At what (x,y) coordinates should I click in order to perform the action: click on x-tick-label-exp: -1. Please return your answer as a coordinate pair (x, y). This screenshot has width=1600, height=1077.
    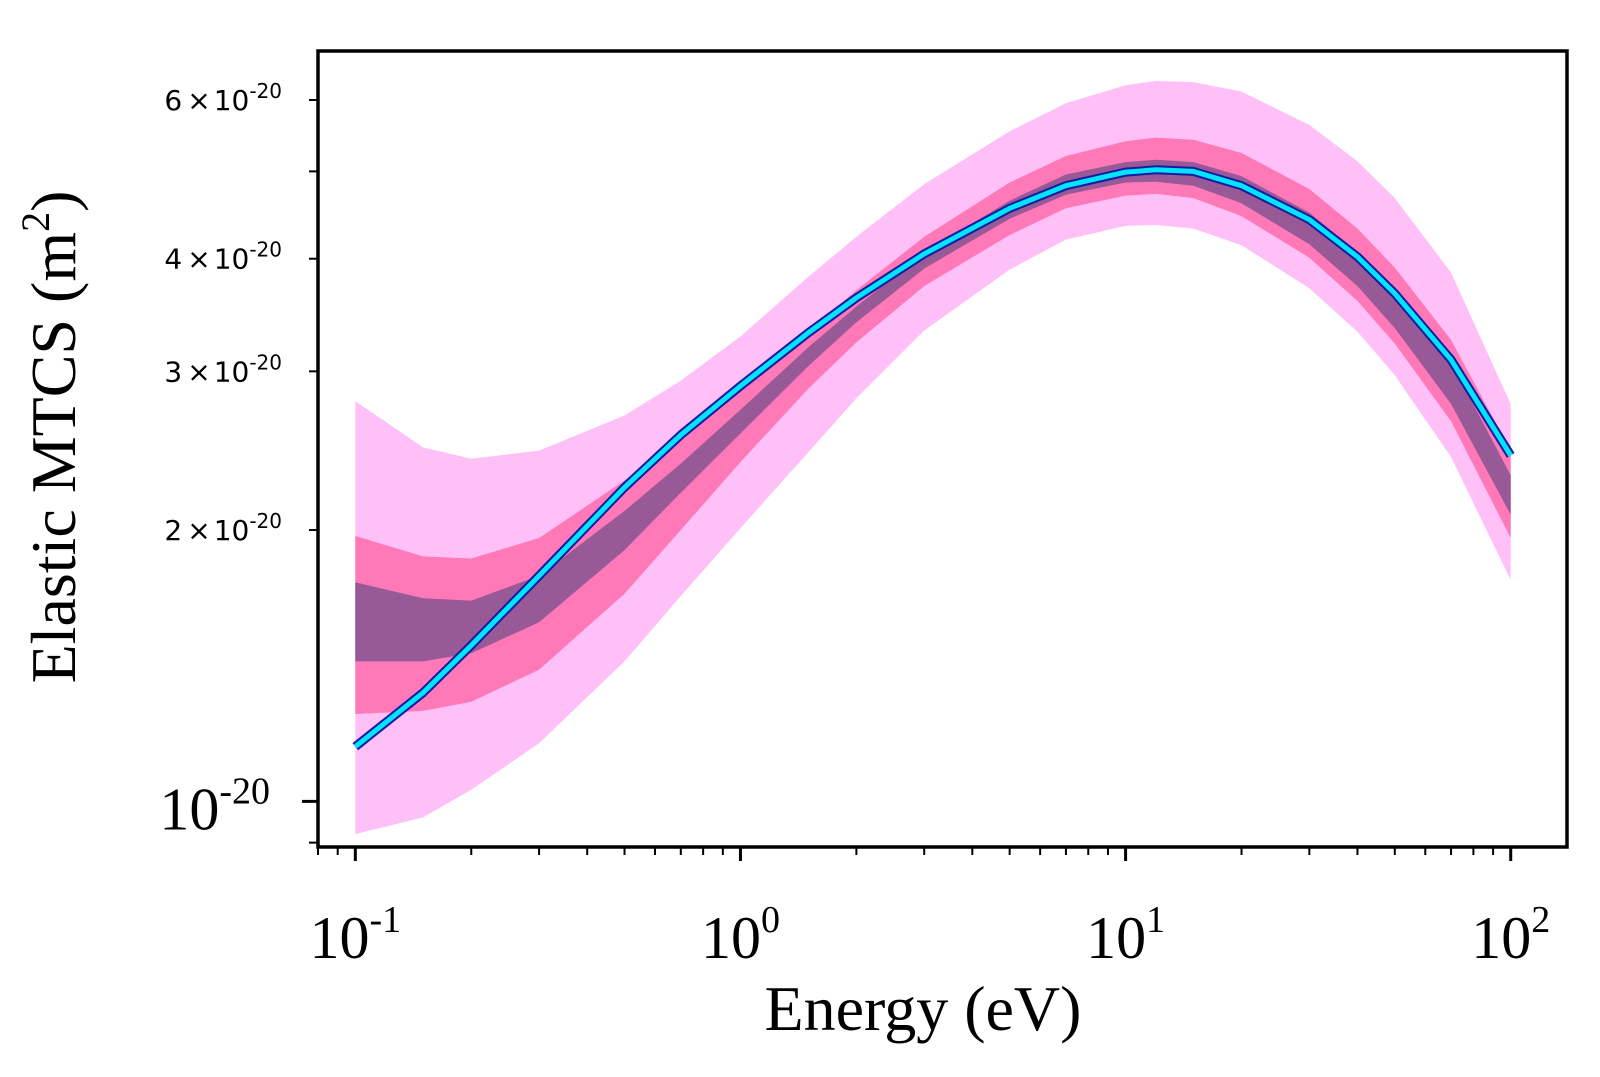
    Looking at the image, I should click on (385, 920).